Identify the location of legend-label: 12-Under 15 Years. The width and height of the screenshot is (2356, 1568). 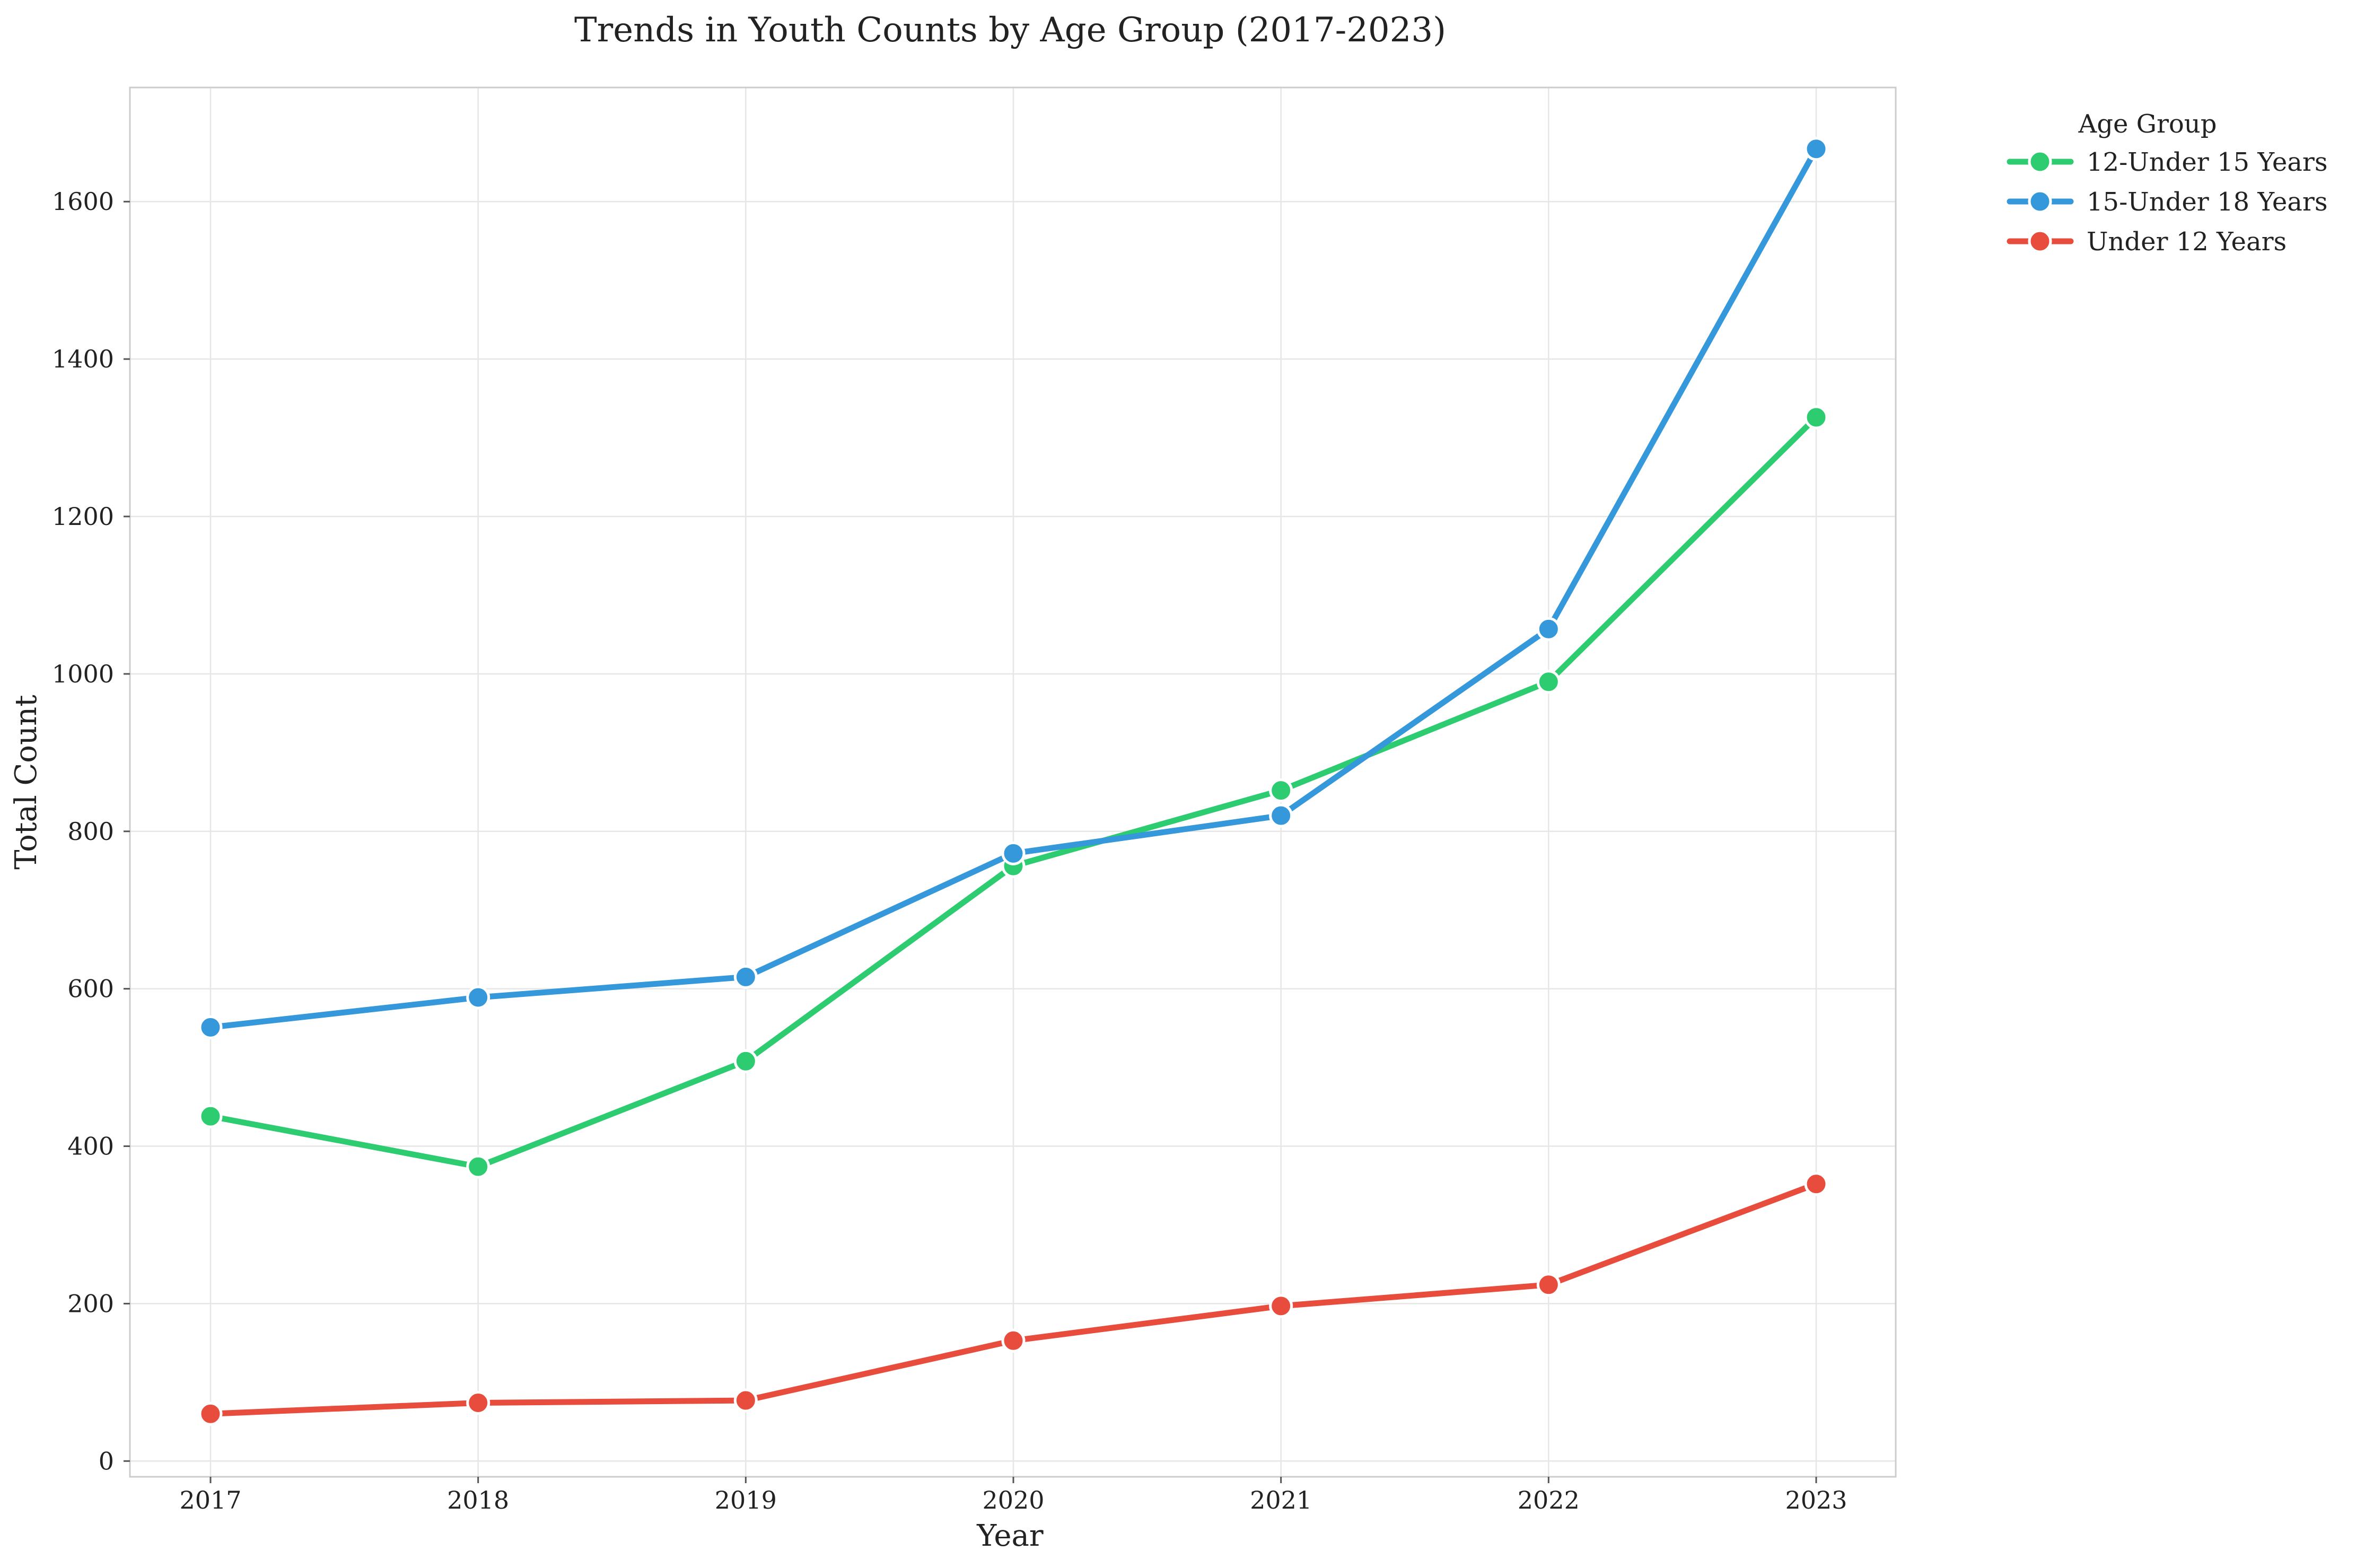
(2207, 162).